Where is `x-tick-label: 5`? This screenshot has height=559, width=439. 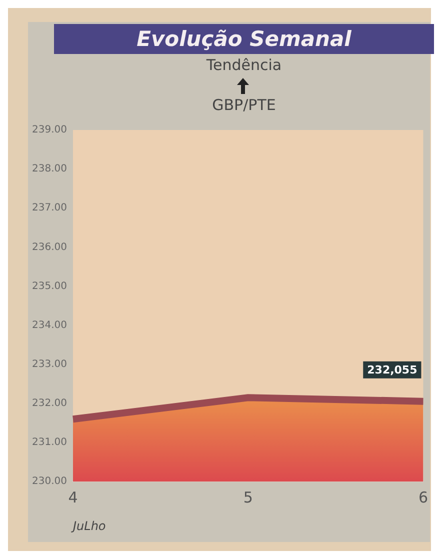 x-tick-label: 5 is located at coordinates (248, 497).